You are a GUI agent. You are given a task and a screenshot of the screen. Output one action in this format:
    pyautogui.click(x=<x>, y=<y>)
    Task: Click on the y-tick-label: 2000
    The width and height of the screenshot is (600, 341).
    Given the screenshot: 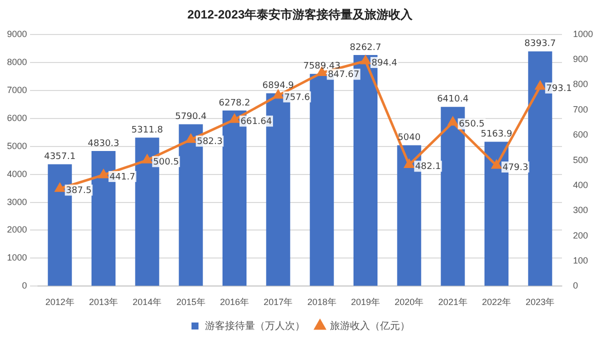 What is the action you would take?
    pyautogui.click(x=17, y=229)
    